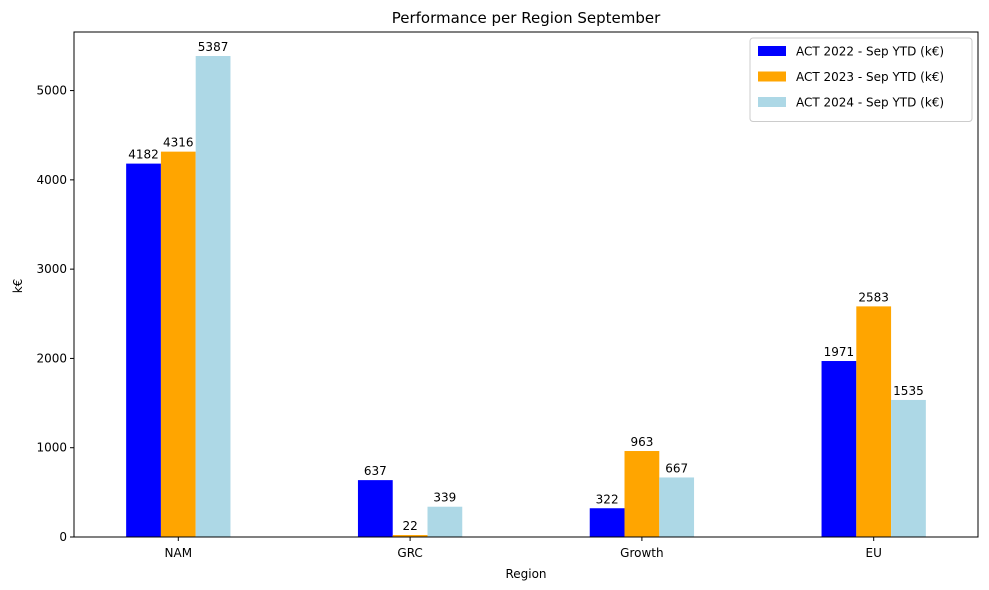  Describe the element at coordinates (409, 526) in the screenshot. I see `data-label: 22` at that location.